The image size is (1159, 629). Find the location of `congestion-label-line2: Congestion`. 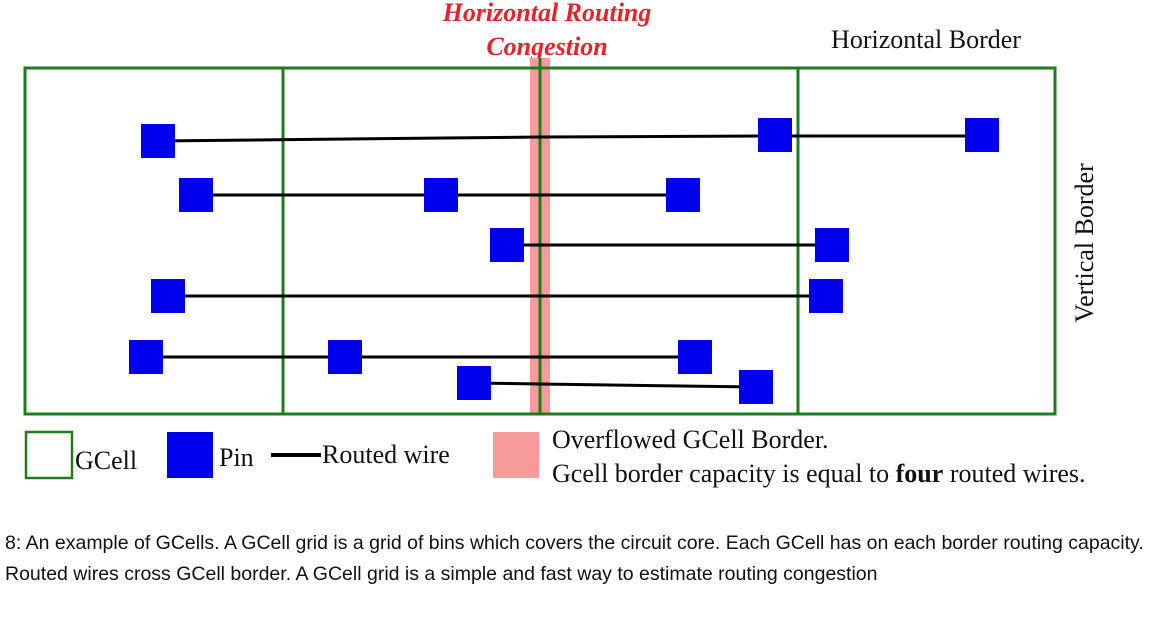

congestion-label-line2: Congestion is located at coordinates (546, 46).